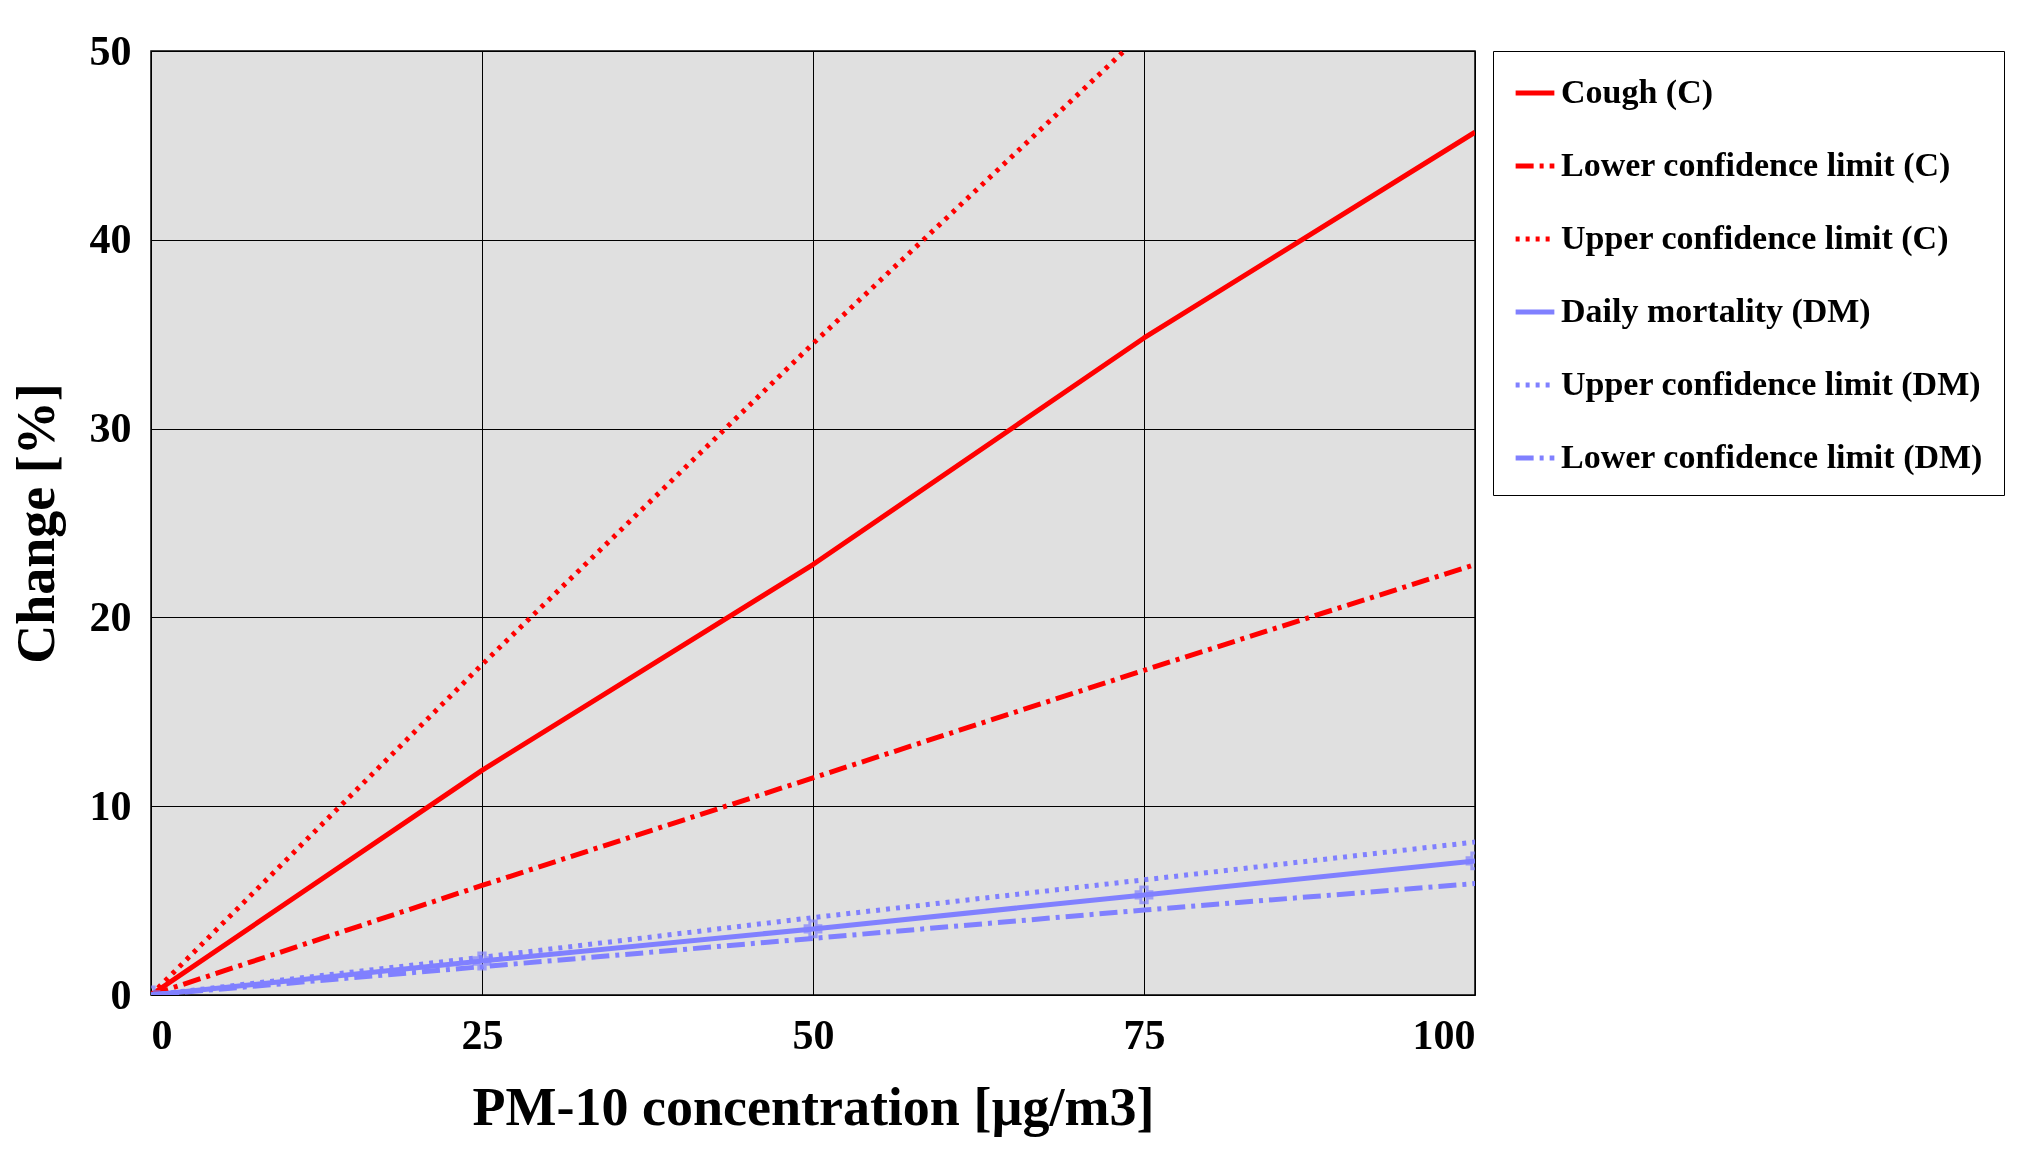 The height and width of the screenshot is (1159, 2035). I want to click on y-tick-label: 10, so click(110, 805).